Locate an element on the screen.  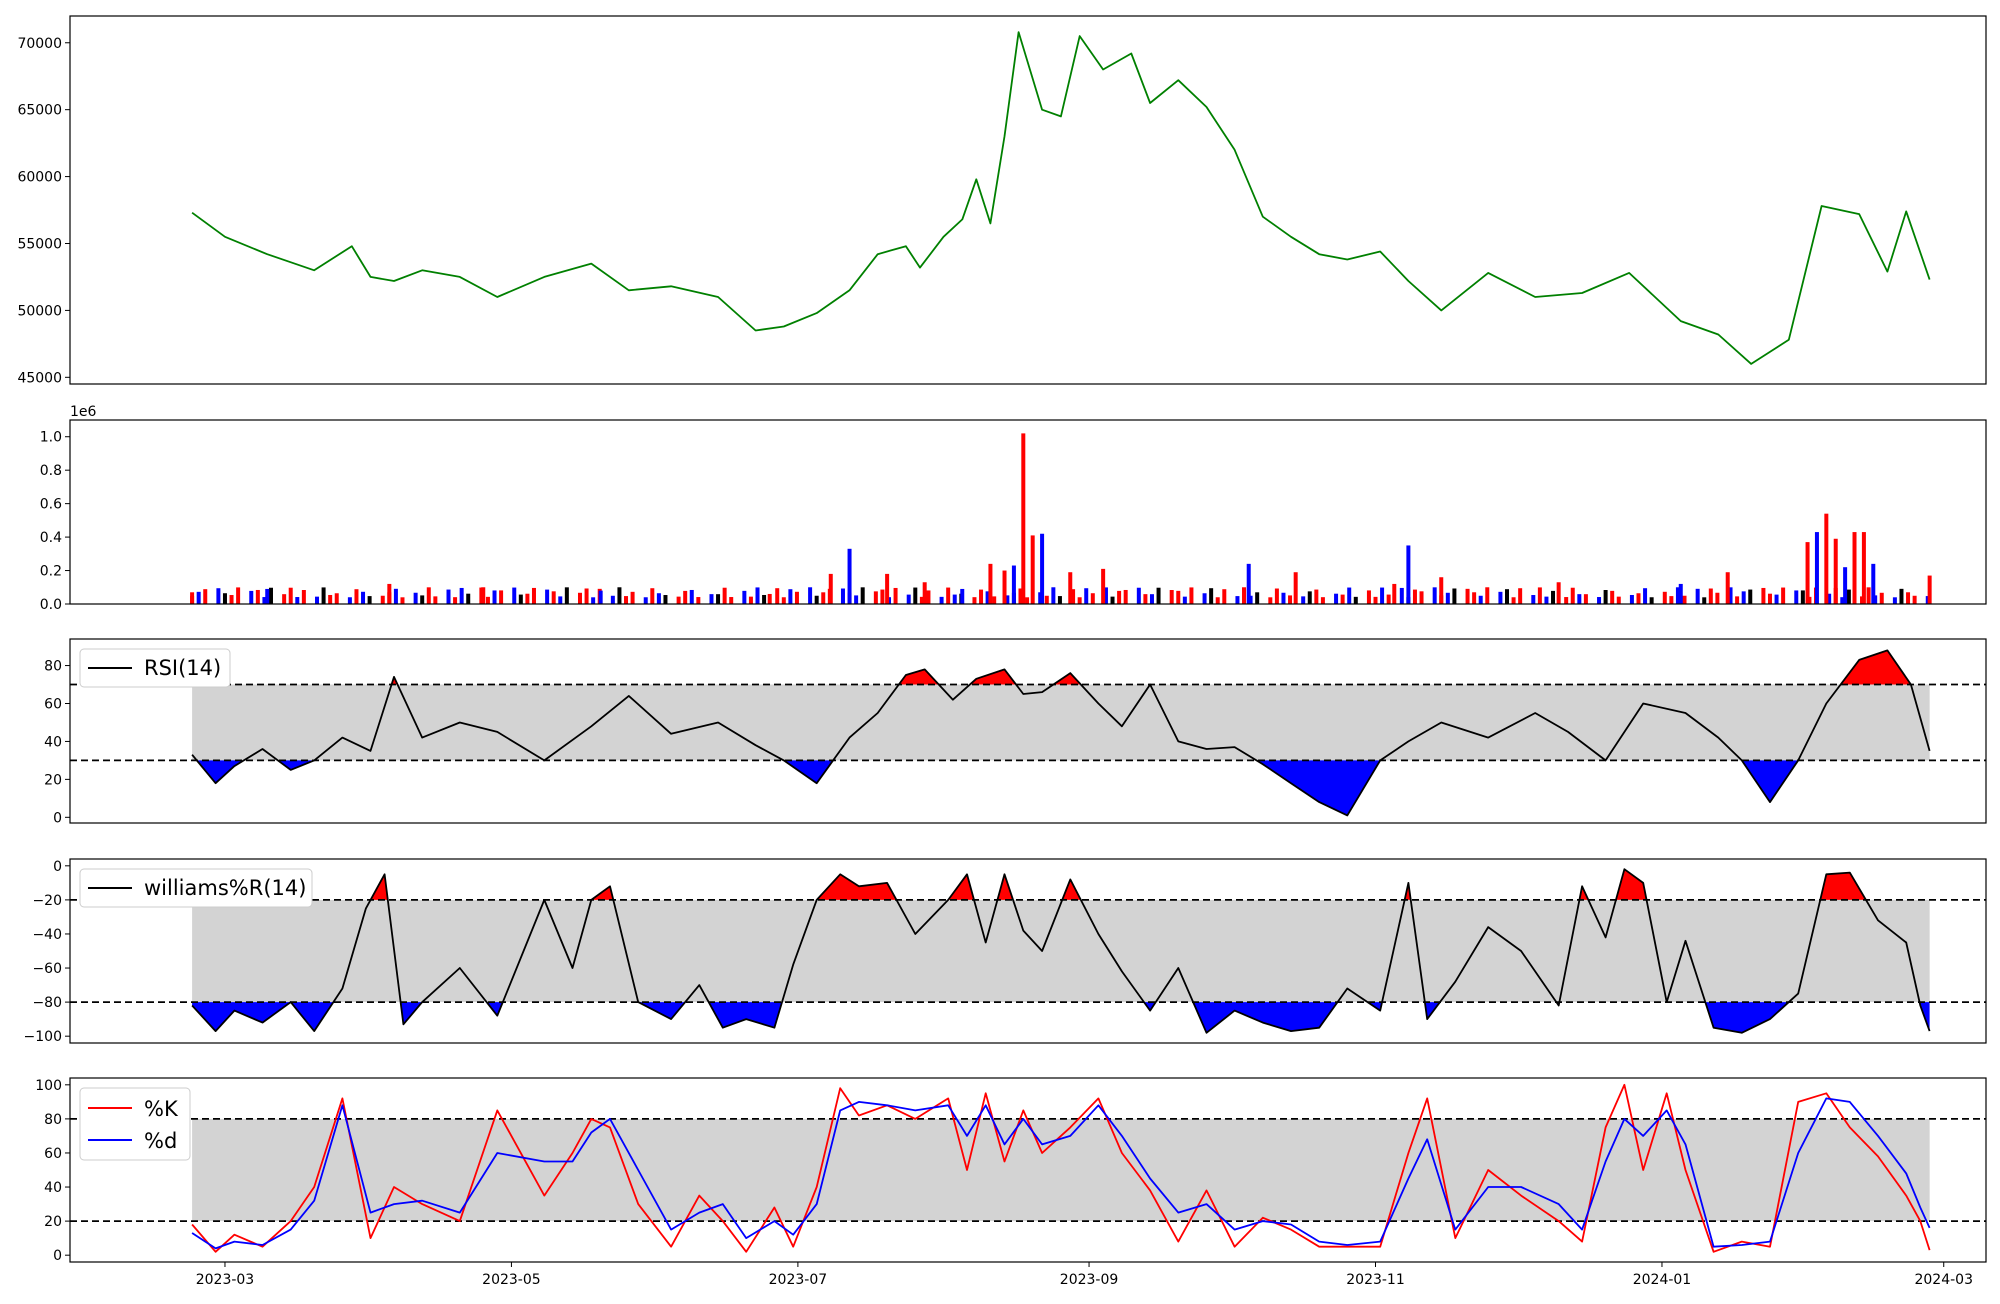
panel-rsi: 0 20 40 60 80 RSI(14) is located at coordinates (1015, 732).